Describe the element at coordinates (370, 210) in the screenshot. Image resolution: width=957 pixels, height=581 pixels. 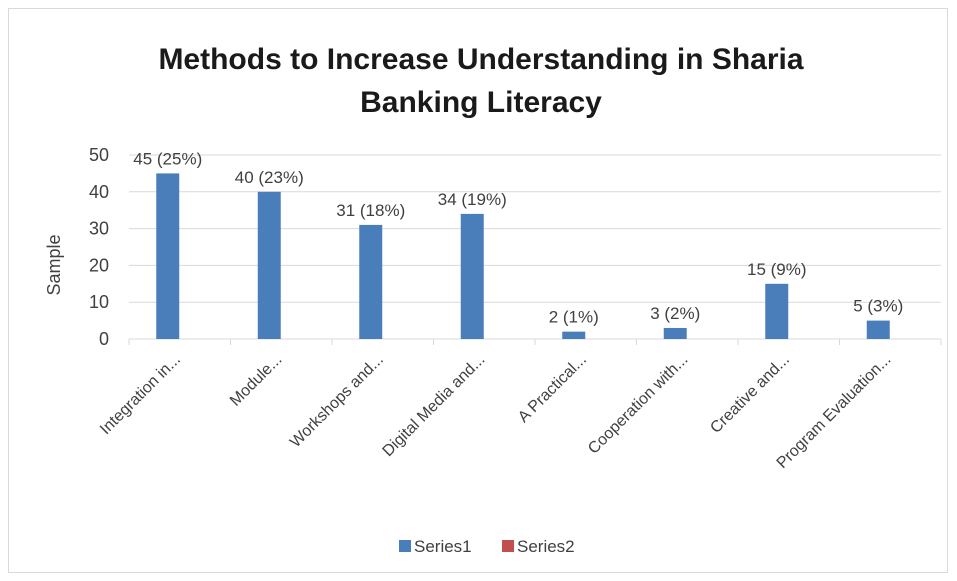
I see `data-label: 31 (18%)` at that location.